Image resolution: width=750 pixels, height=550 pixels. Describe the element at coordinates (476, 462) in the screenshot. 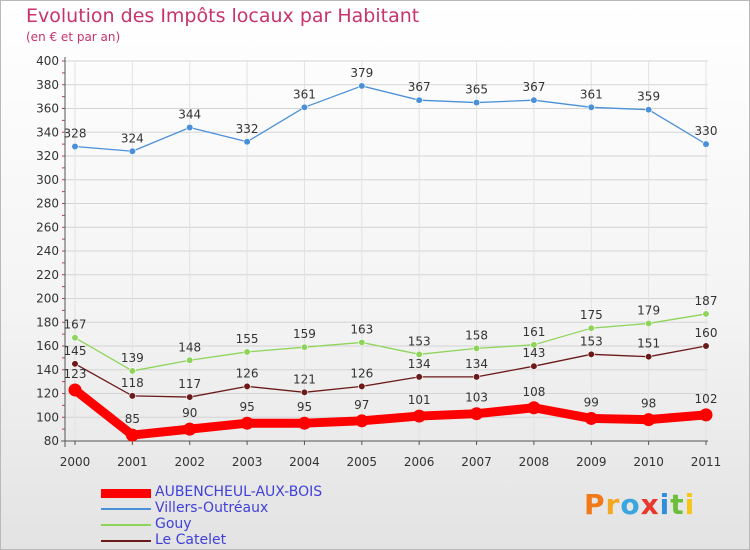

I see `x-tick-label: 2007` at that location.